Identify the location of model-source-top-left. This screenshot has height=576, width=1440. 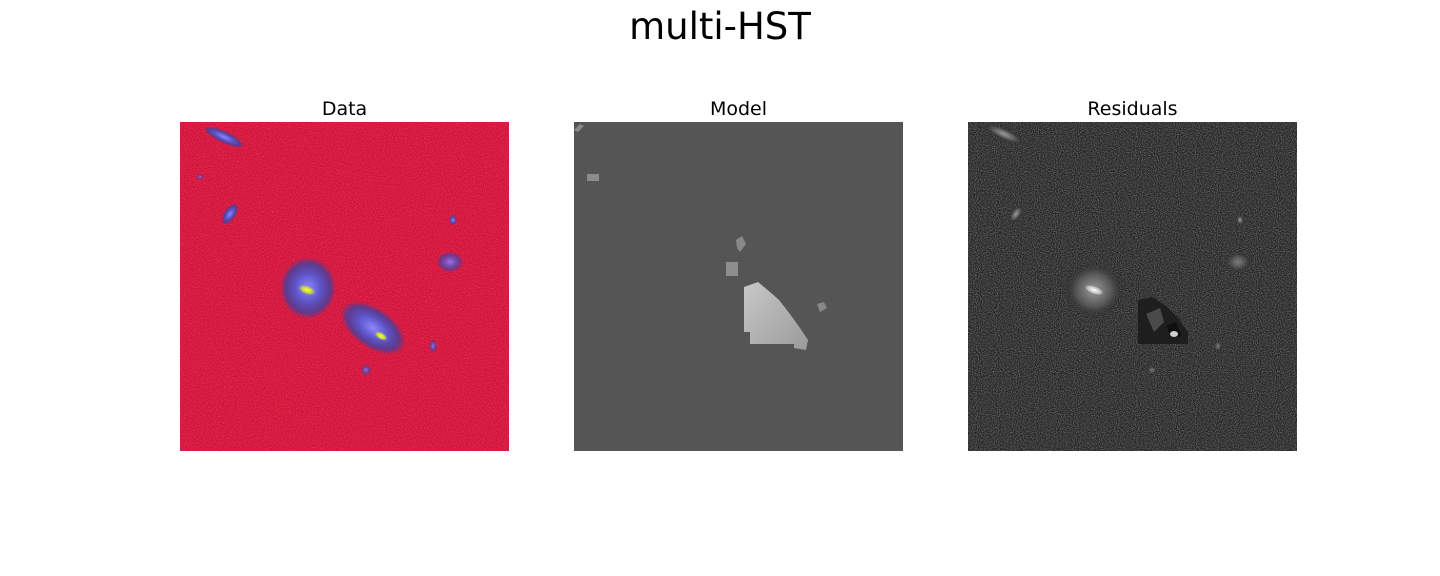
(593, 177).